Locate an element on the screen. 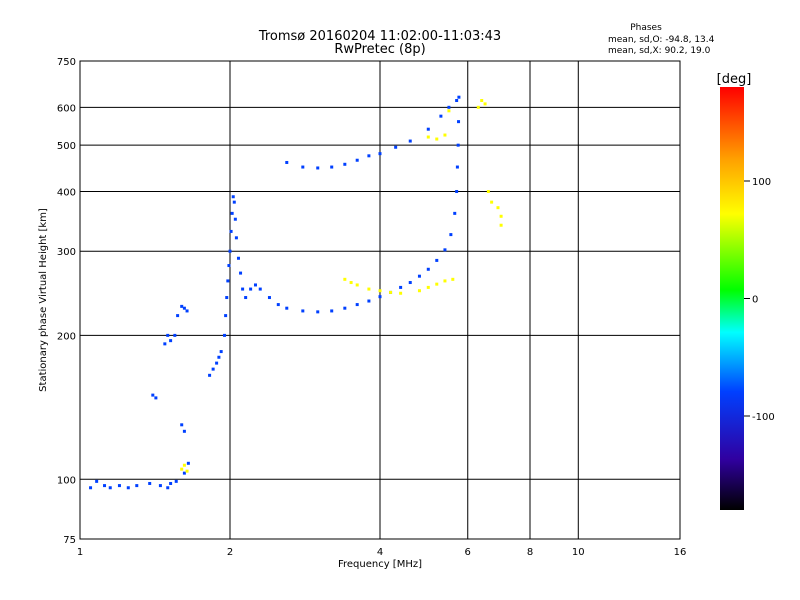 The height and width of the screenshot is (600, 800). colorbar-ticks: 100 0 -100 is located at coordinates (759, 300).